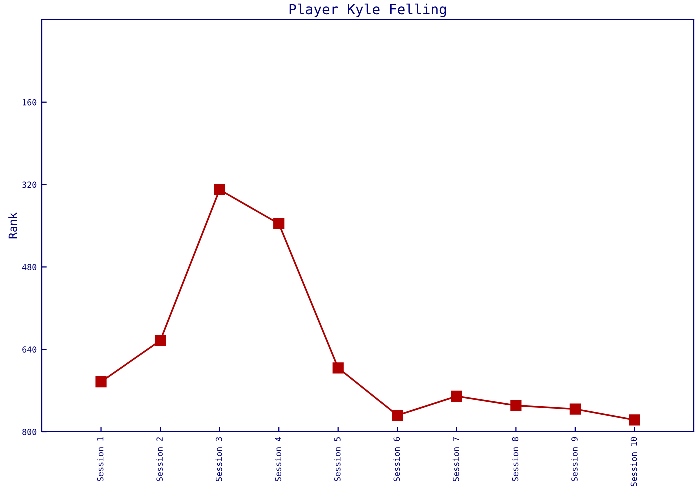 The width and height of the screenshot is (700, 500). What do you see at coordinates (100, 459) in the screenshot?
I see `x-tick-label: Session 1` at bounding box center [100, 459].